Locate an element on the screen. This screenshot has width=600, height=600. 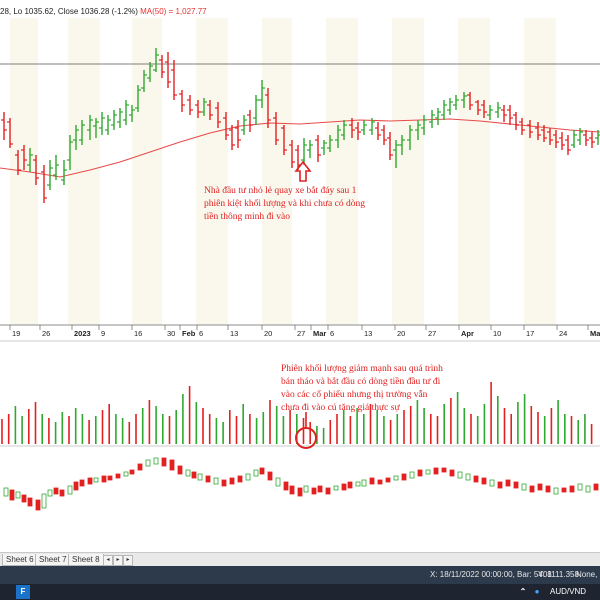
volume-histogram is located at coordinates (297, 413).